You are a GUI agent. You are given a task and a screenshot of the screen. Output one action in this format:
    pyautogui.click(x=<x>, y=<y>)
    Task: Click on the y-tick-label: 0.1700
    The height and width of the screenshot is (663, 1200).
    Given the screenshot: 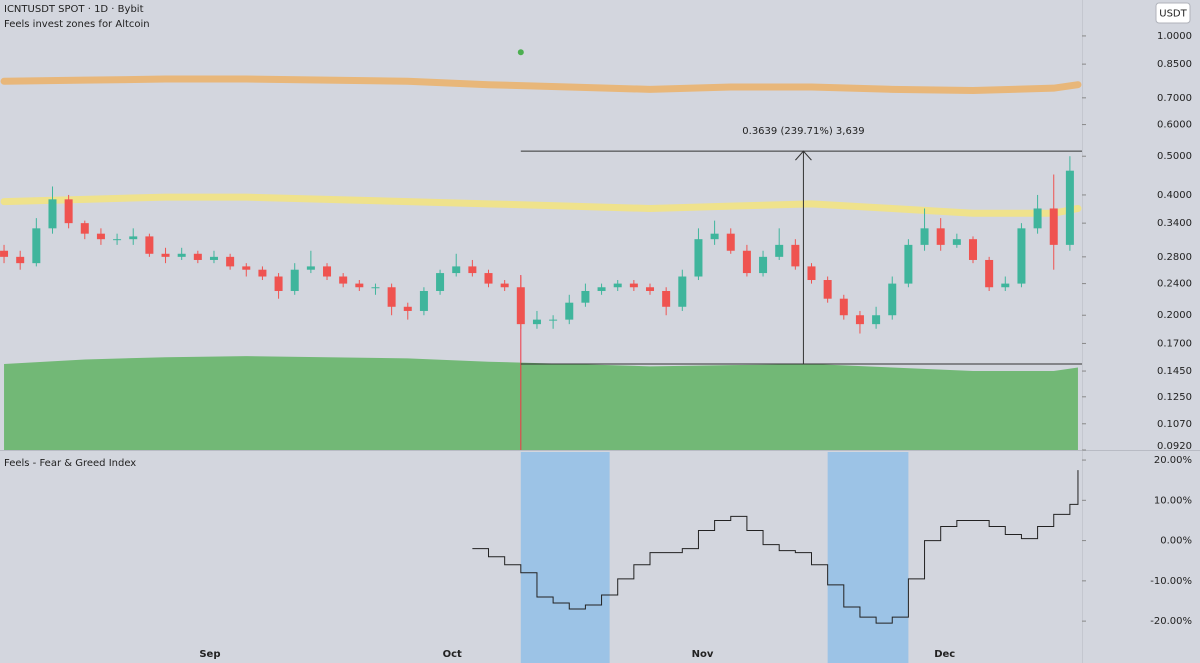 What is the action you would take?
    pyautogui.click(x=1174, y=343)
    